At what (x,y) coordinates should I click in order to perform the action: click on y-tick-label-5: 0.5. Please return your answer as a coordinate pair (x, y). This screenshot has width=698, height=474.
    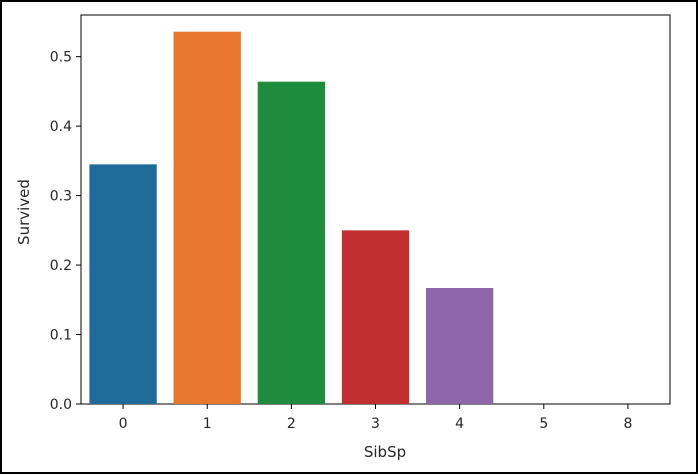
    Looking at the image, I should click on (61, 58).